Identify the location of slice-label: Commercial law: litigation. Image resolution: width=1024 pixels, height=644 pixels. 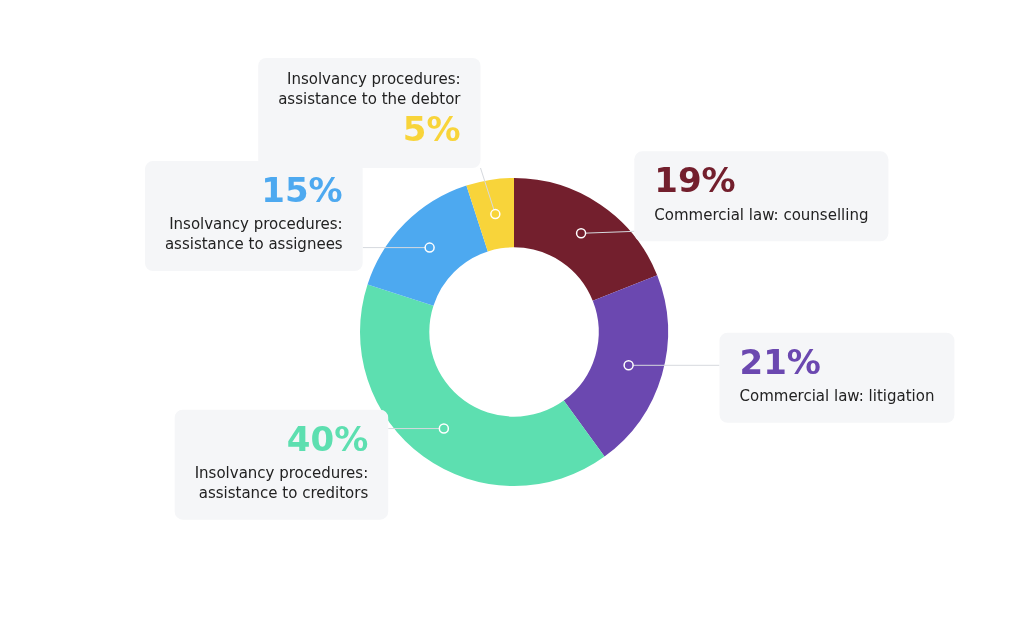
(837, 396).